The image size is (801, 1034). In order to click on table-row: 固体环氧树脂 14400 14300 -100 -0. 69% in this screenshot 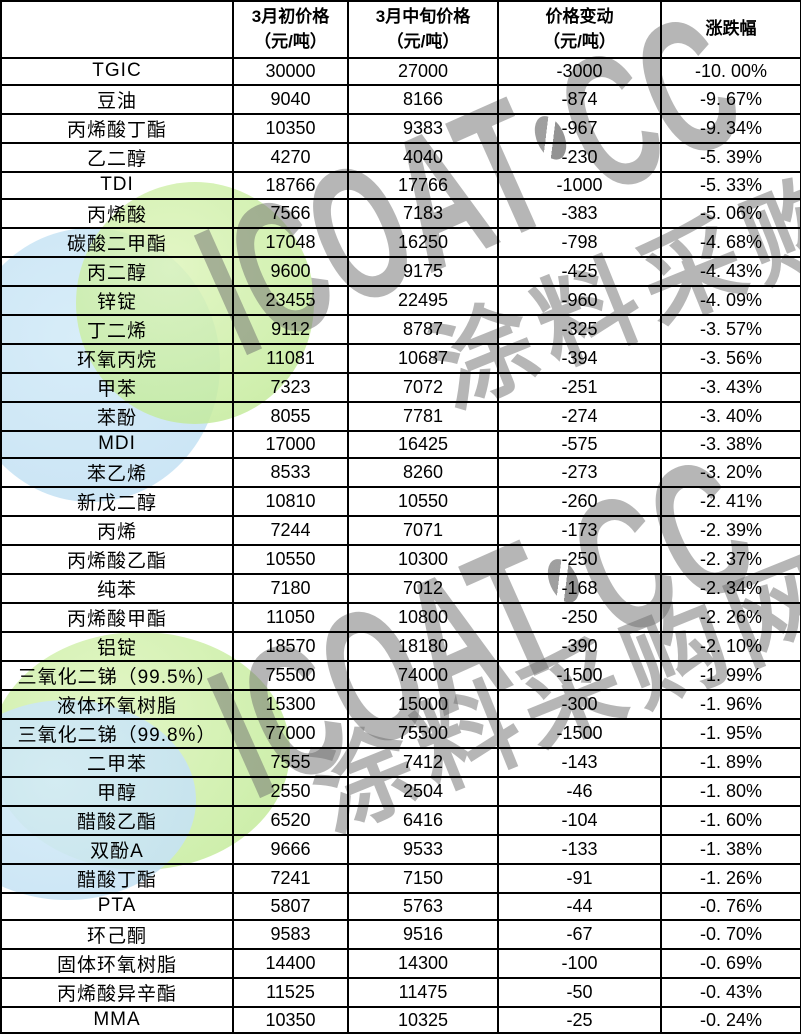, I will do `click(400, 963)`.